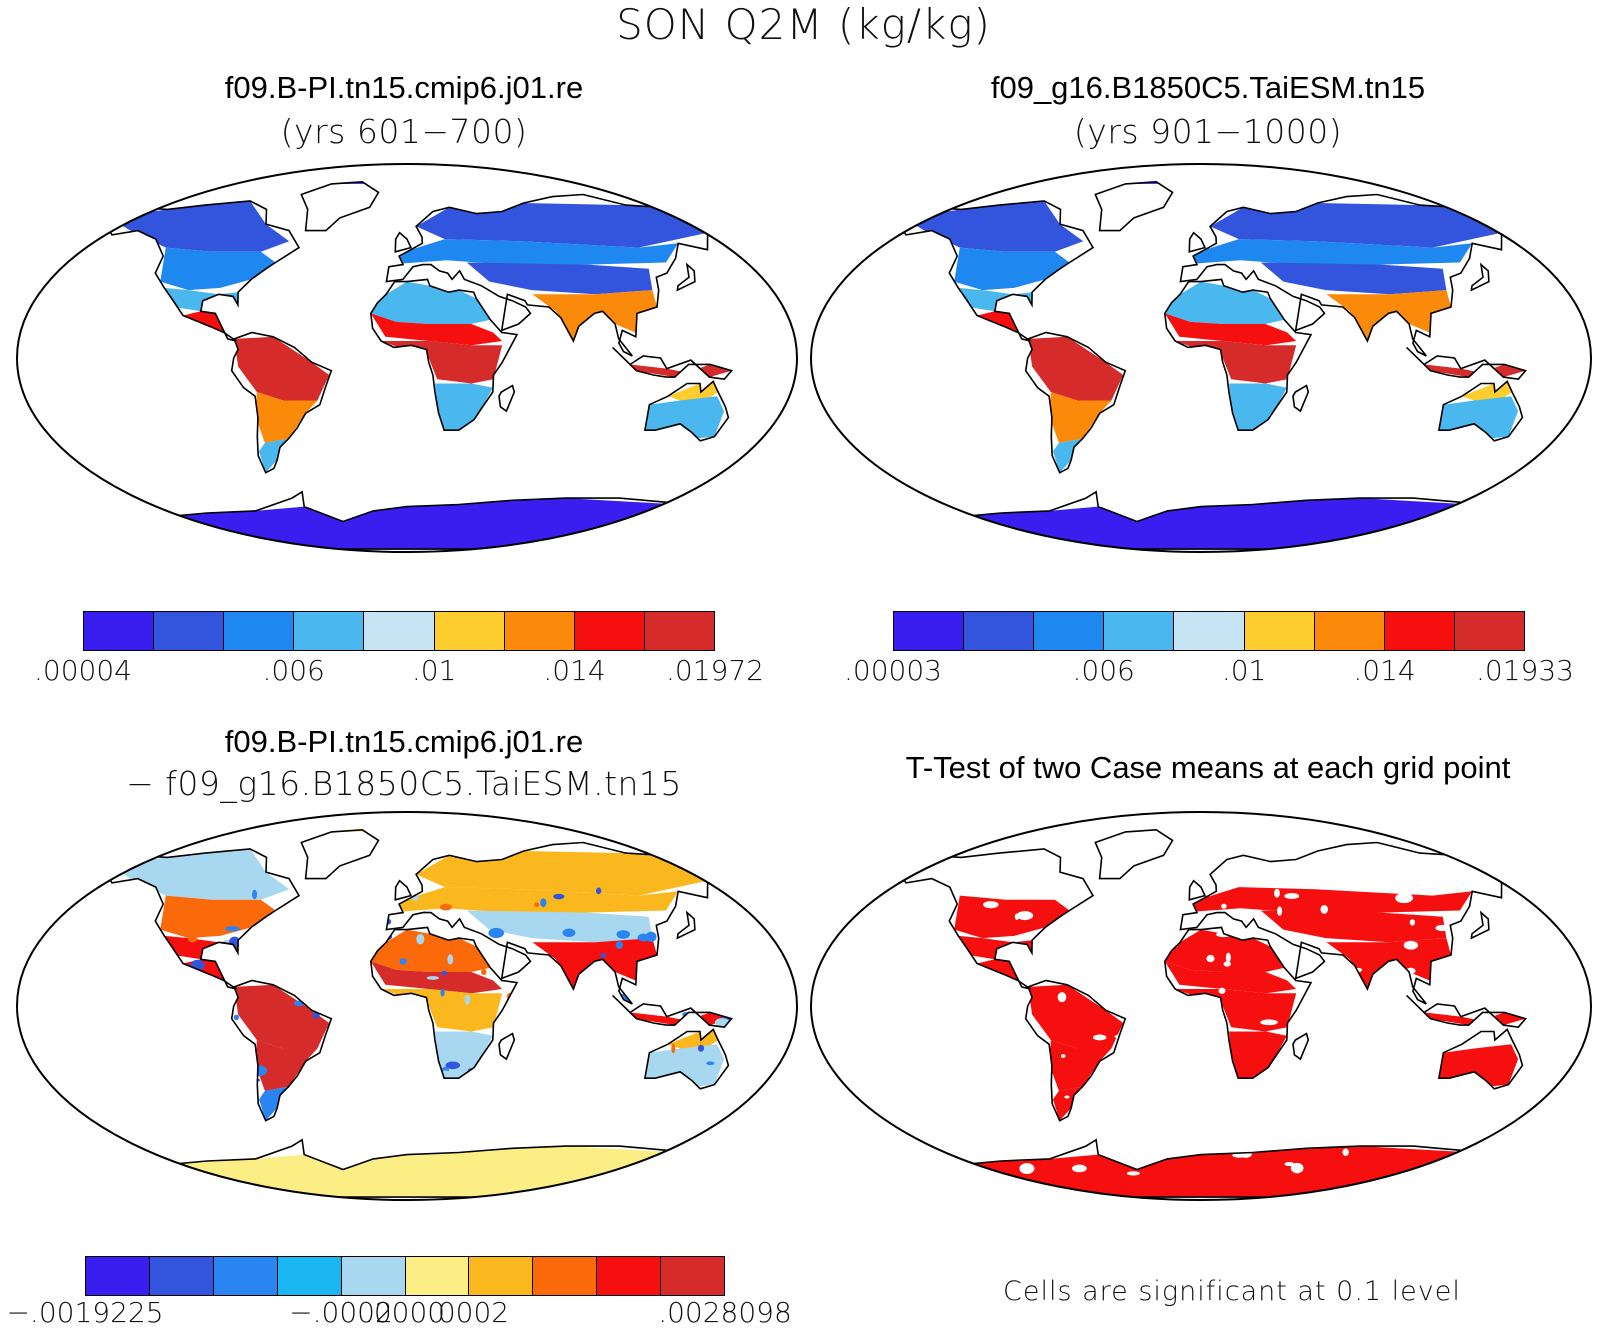  Describe the element at coordinates (1201, 358) in the screenshot. I see `world-map-case2` at that location.